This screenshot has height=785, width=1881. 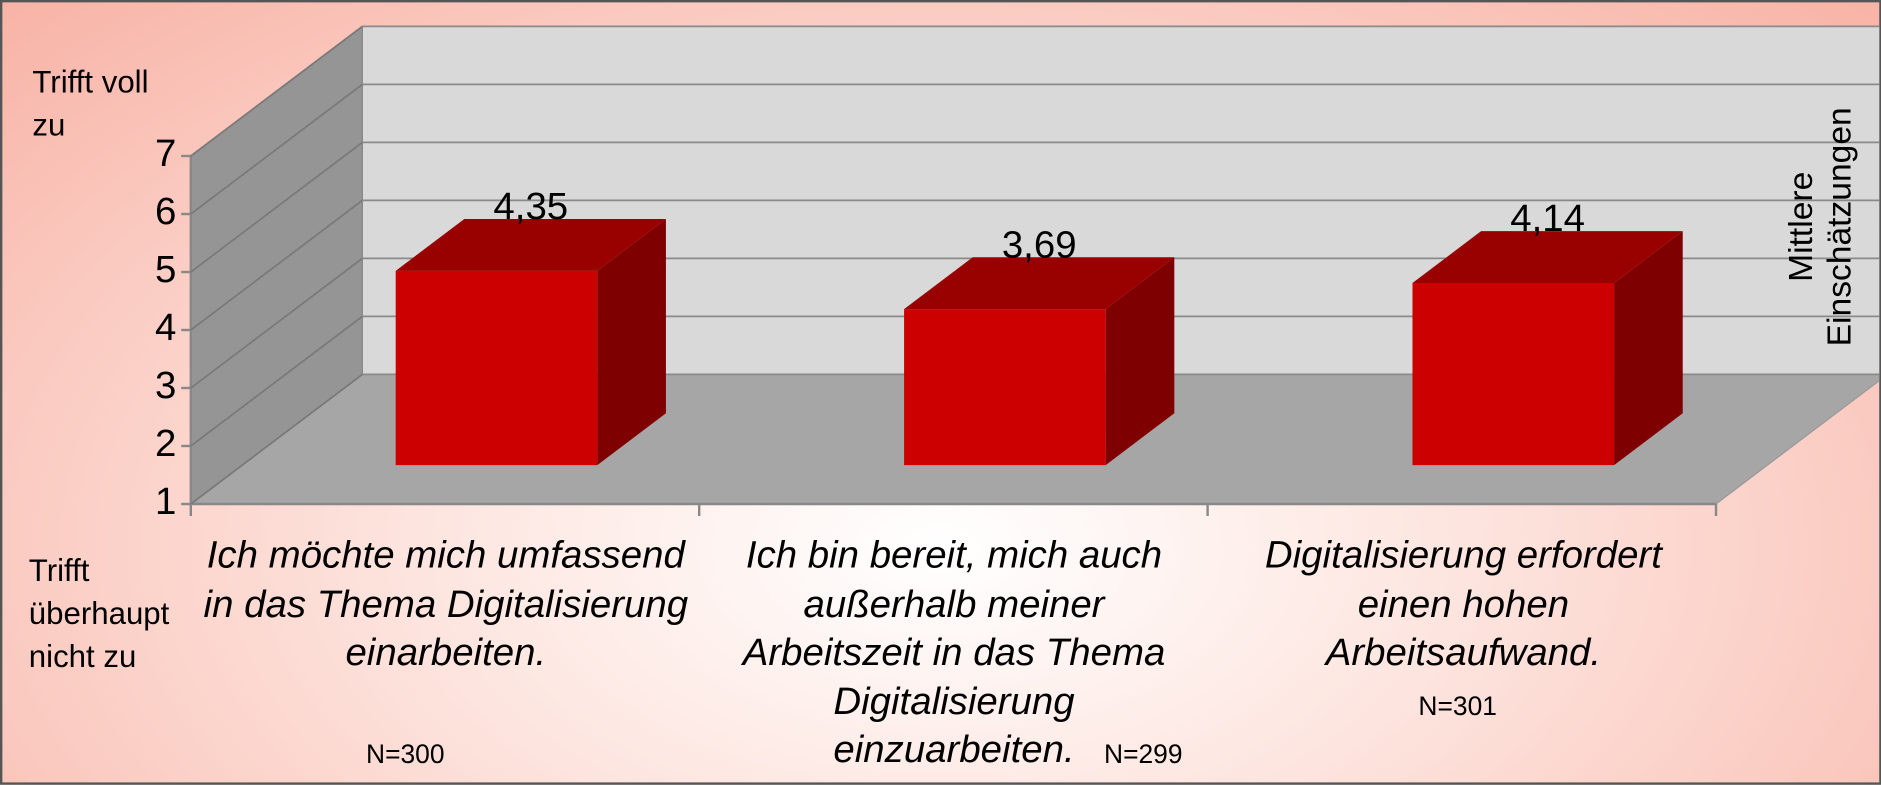 I want to click on y-tick-label: 7, so click(x=165, y=153).